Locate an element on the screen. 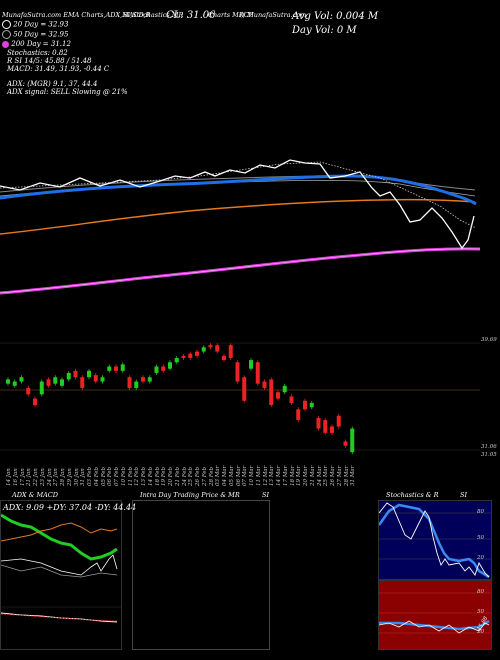  date-label: 28 Feb is located at coordinates (211, 476).